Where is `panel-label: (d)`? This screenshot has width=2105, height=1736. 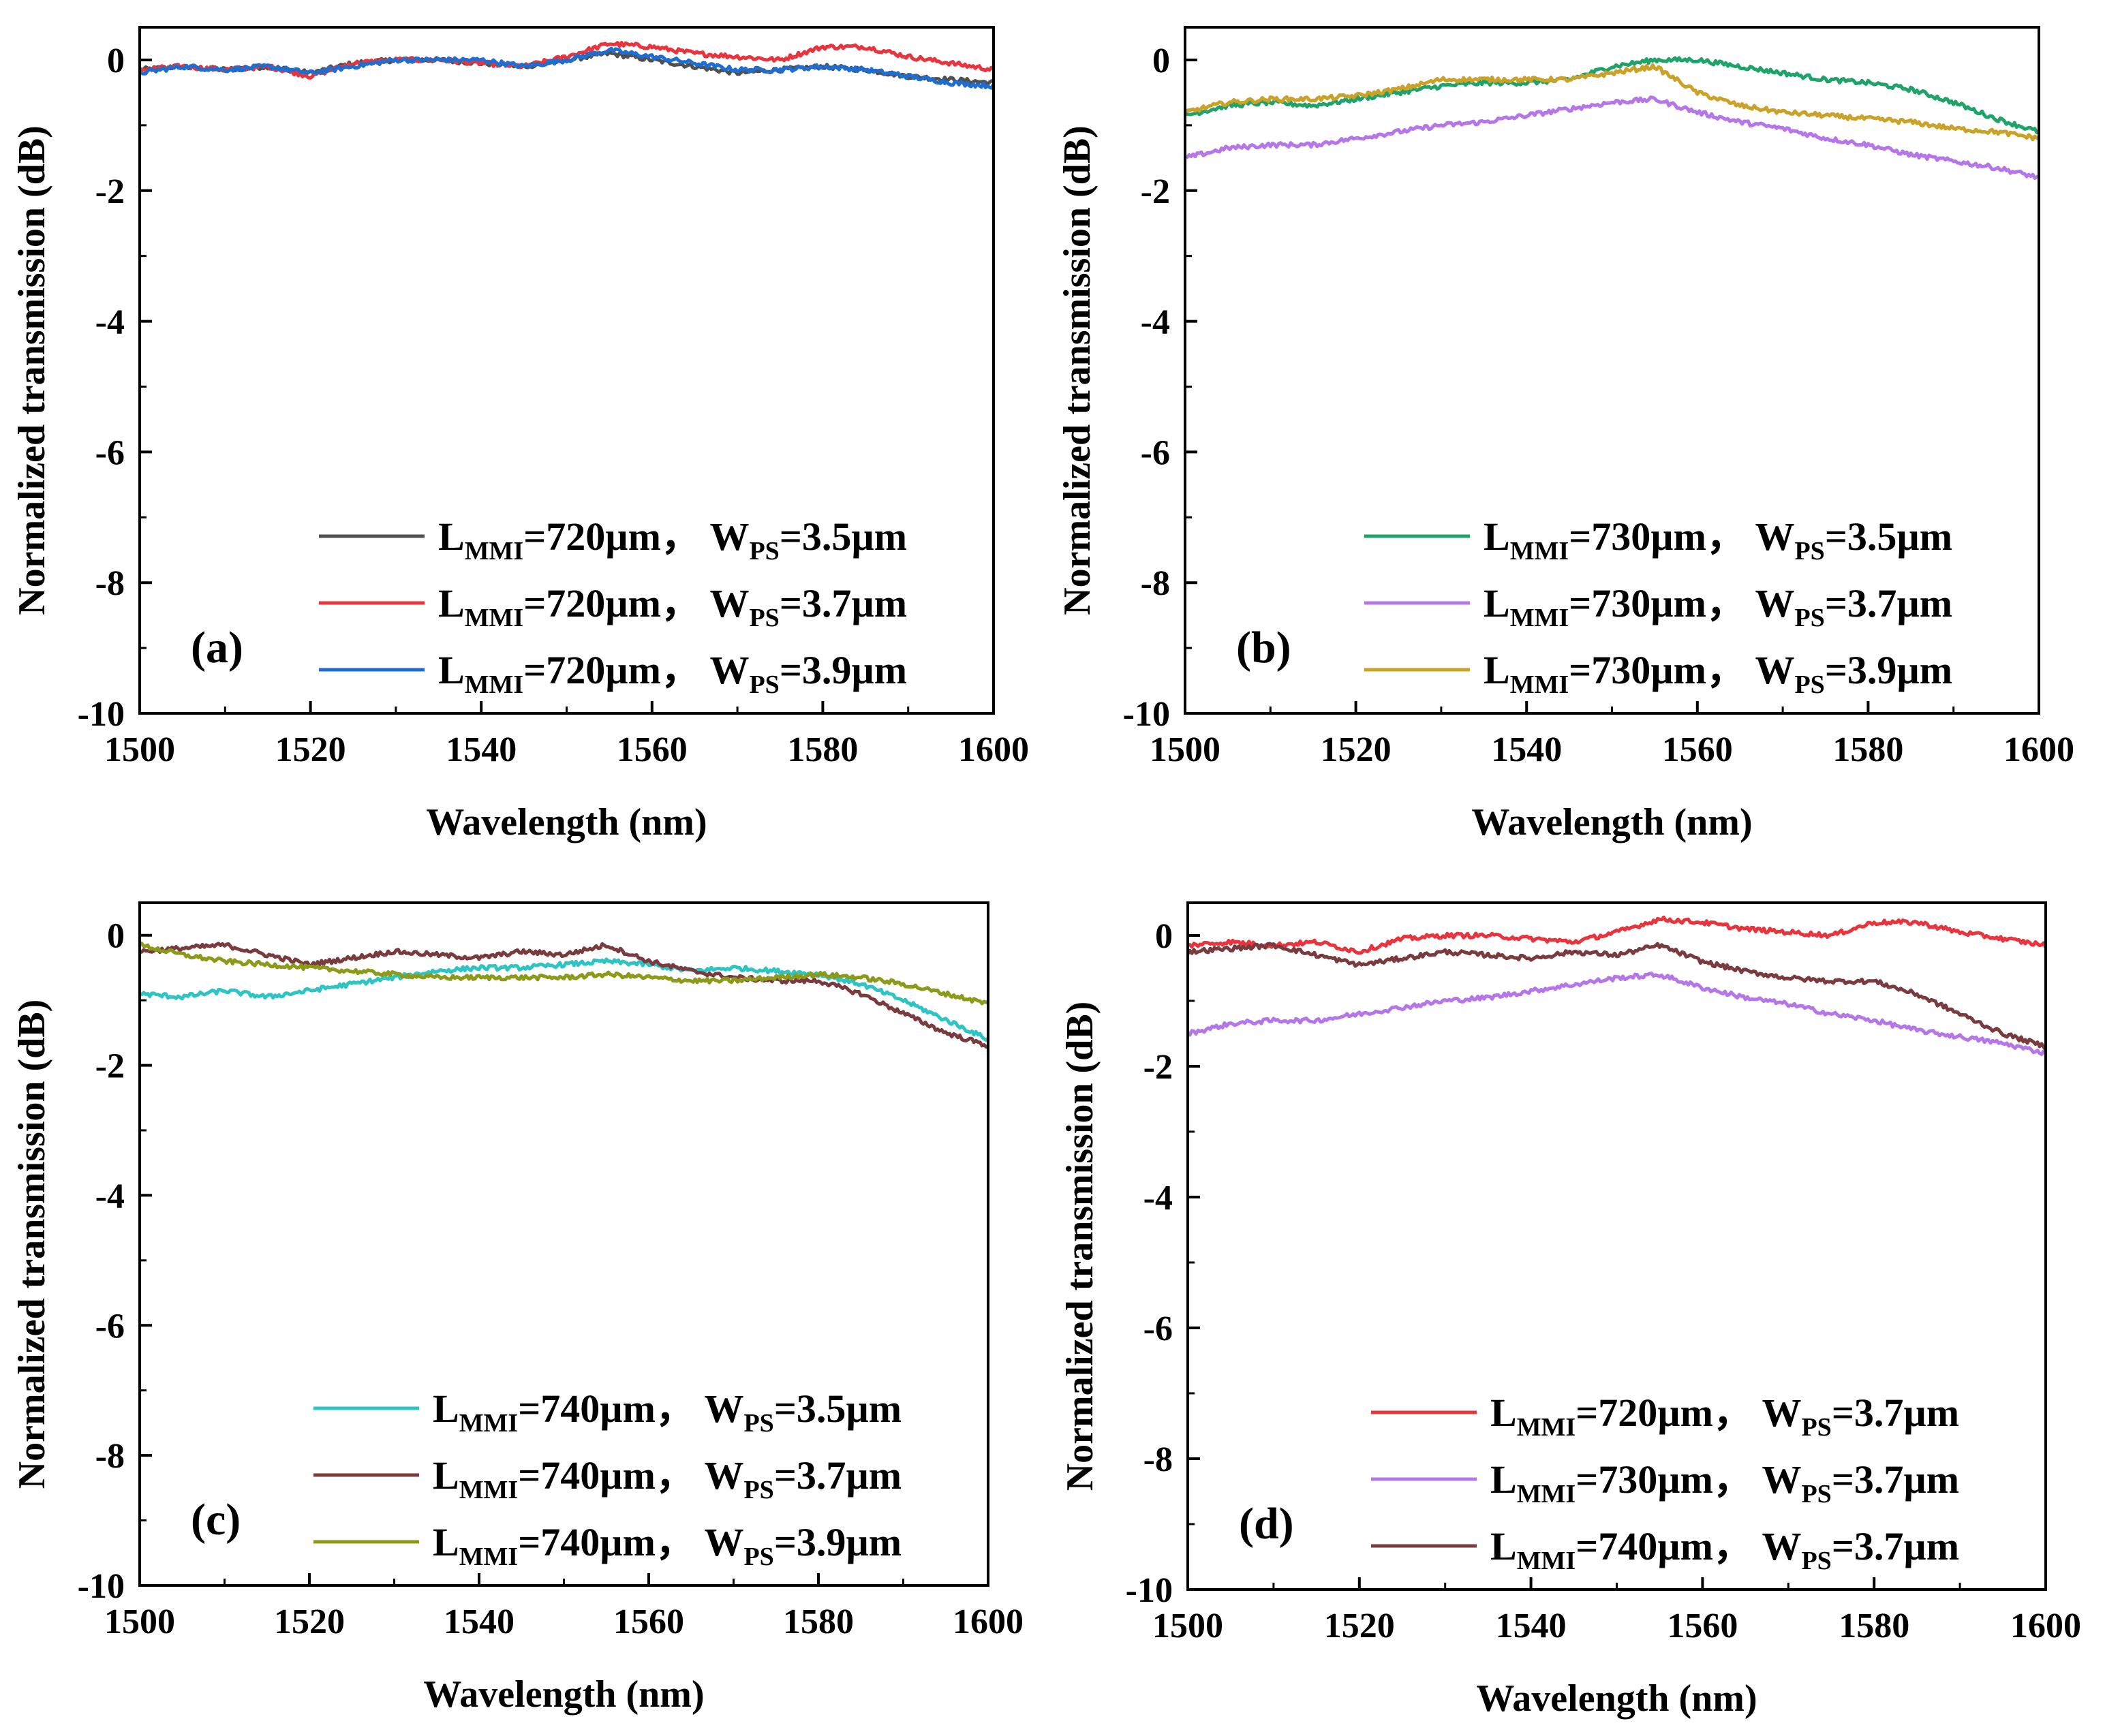 panel-label: (d) is located at coordinates (1266, 1524).